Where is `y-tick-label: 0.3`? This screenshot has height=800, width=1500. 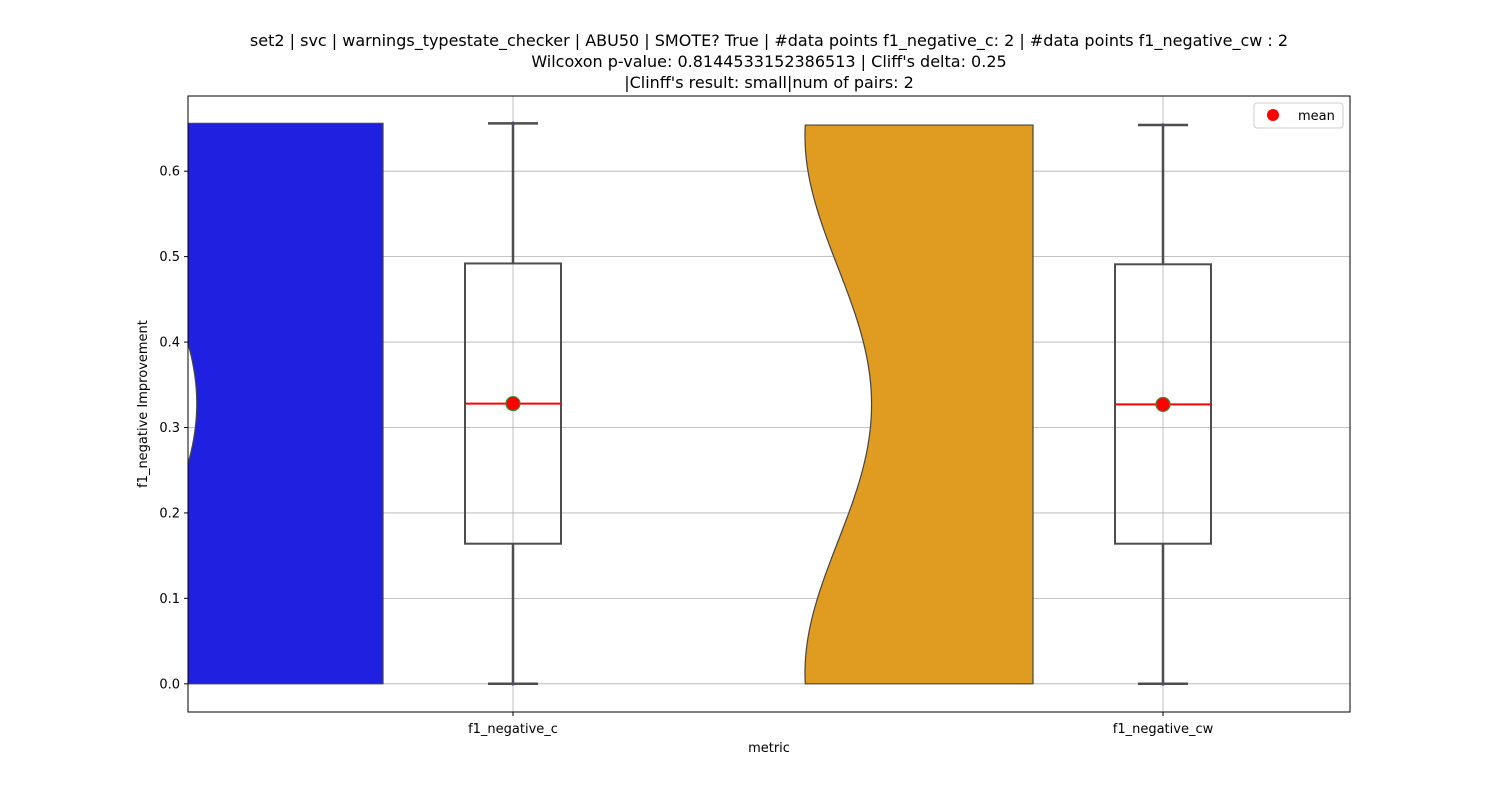 y-tick-label: 0.3 is located at coordinates (169, 428).